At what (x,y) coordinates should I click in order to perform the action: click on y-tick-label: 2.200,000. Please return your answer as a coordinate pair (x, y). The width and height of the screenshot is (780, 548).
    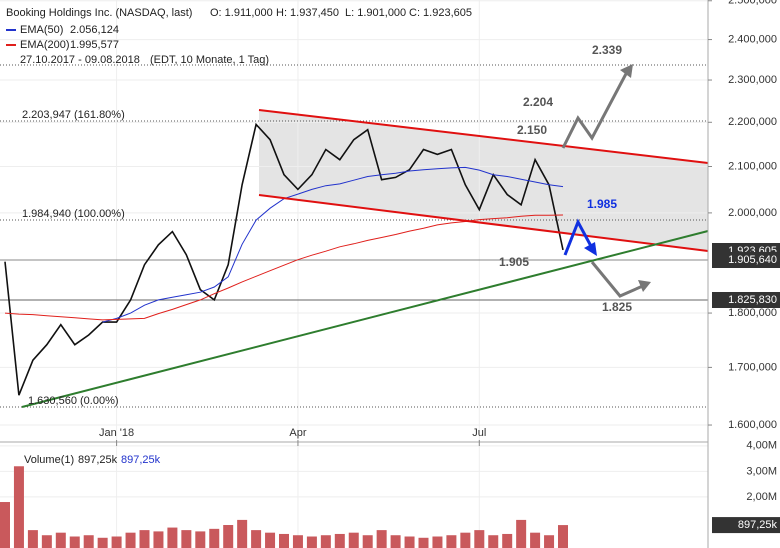
    Looking at the image, I should click on (752, 122).